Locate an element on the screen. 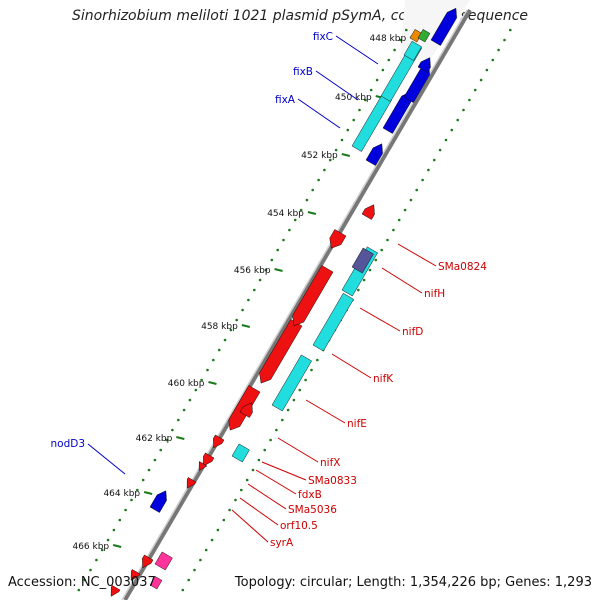 The height and width of the screenshot is (600, 600). scale-tick-label: 462 kbp is located at coordinates (154, 439).